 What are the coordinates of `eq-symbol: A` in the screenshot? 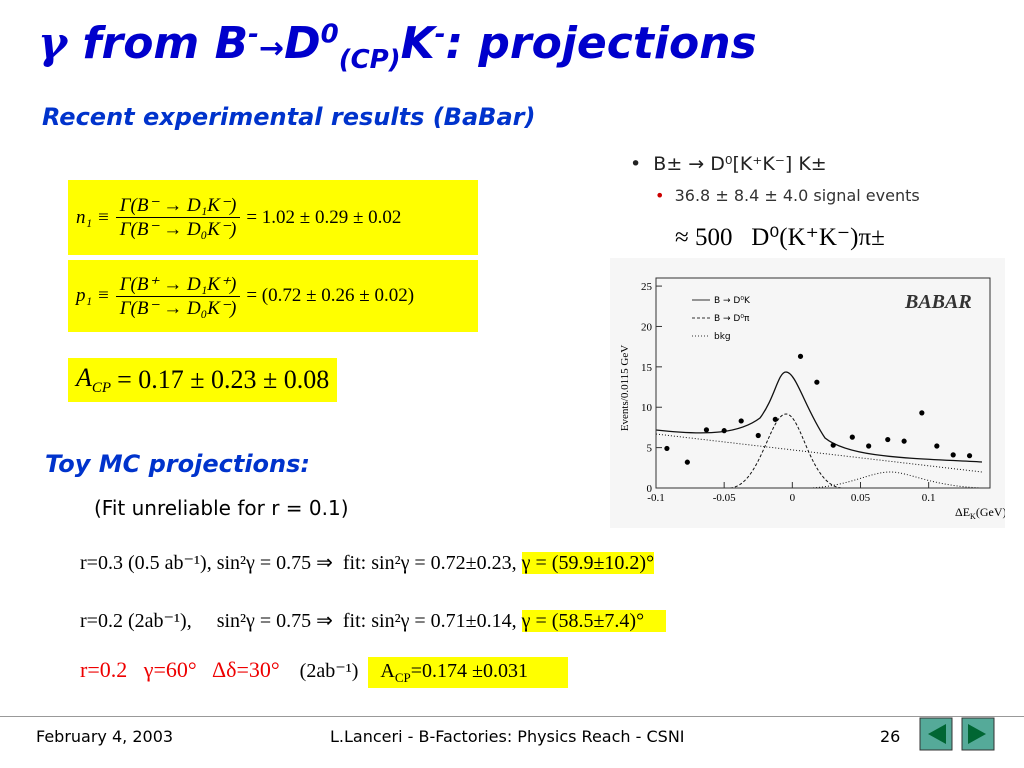 It's located at (84, 377).